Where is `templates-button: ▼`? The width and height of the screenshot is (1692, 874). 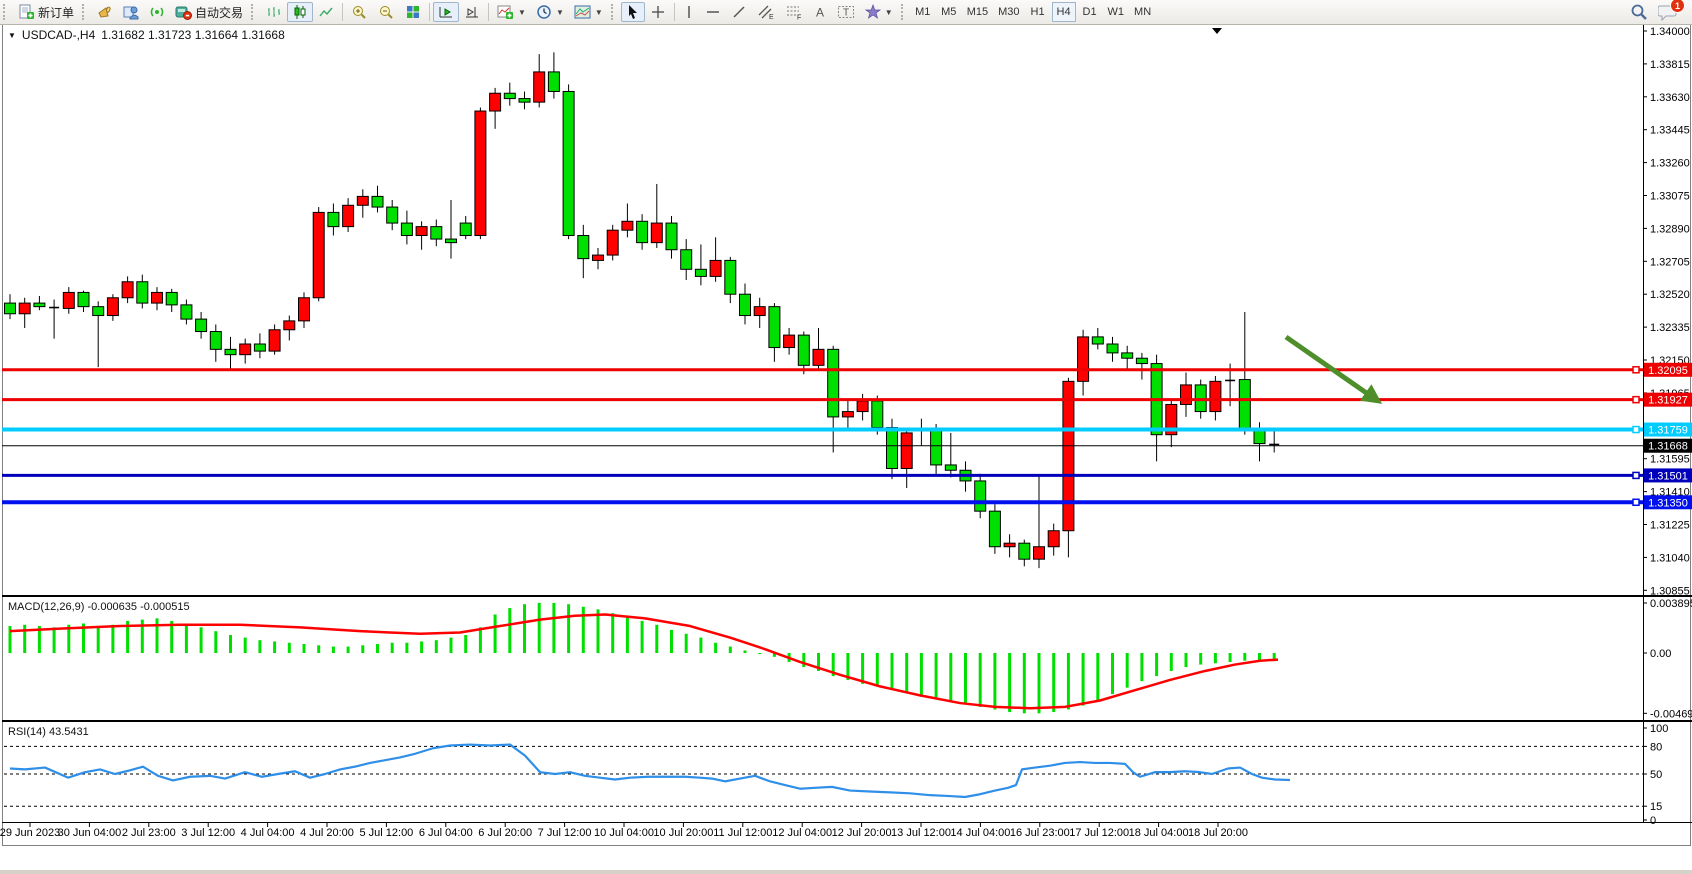
templates-button: ▼ is located at coordinates (588, 12).